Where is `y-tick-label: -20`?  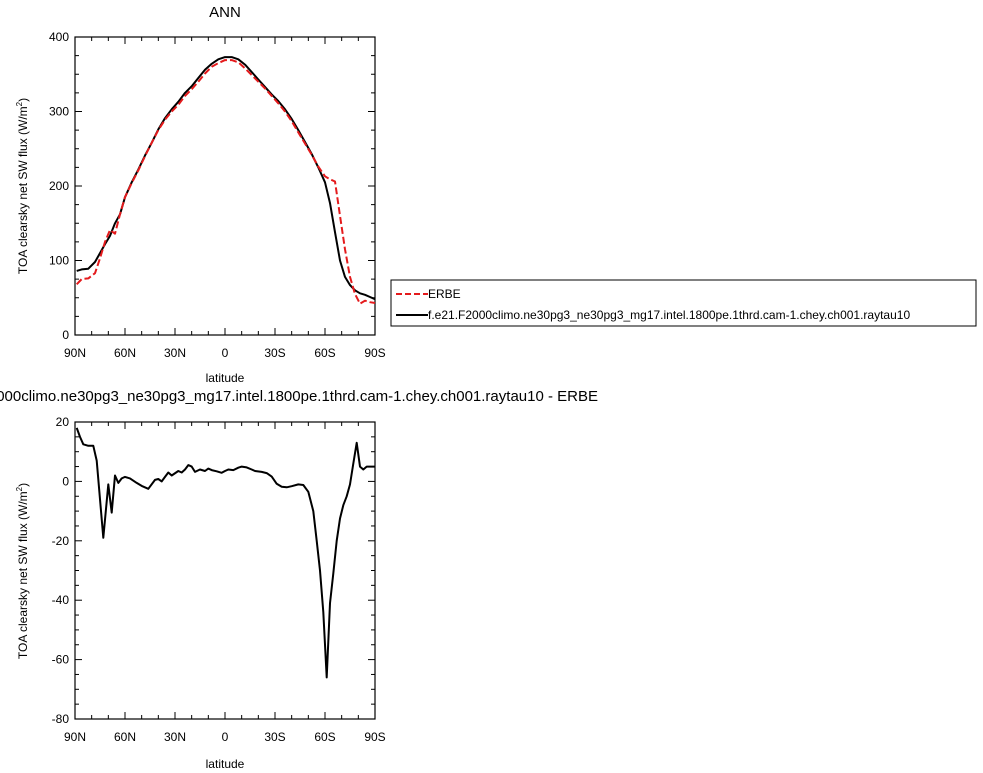 y-tick-label: -20 is located at coordinates (61, 541).